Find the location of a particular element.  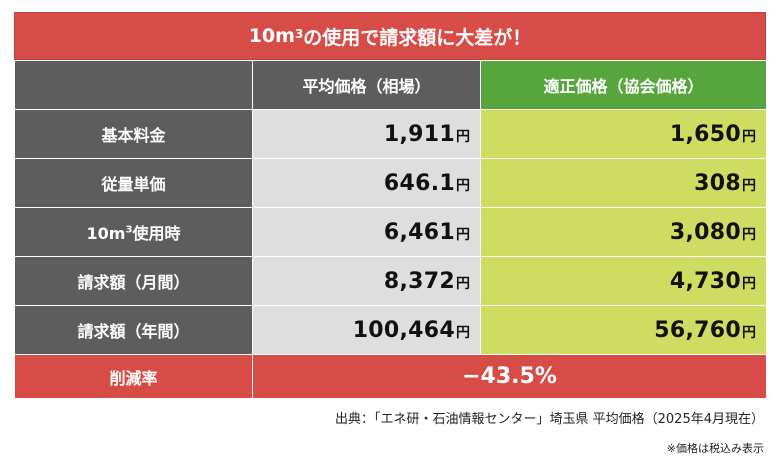

row-label: 請求額（月間） is located at coordinates (133, 281).